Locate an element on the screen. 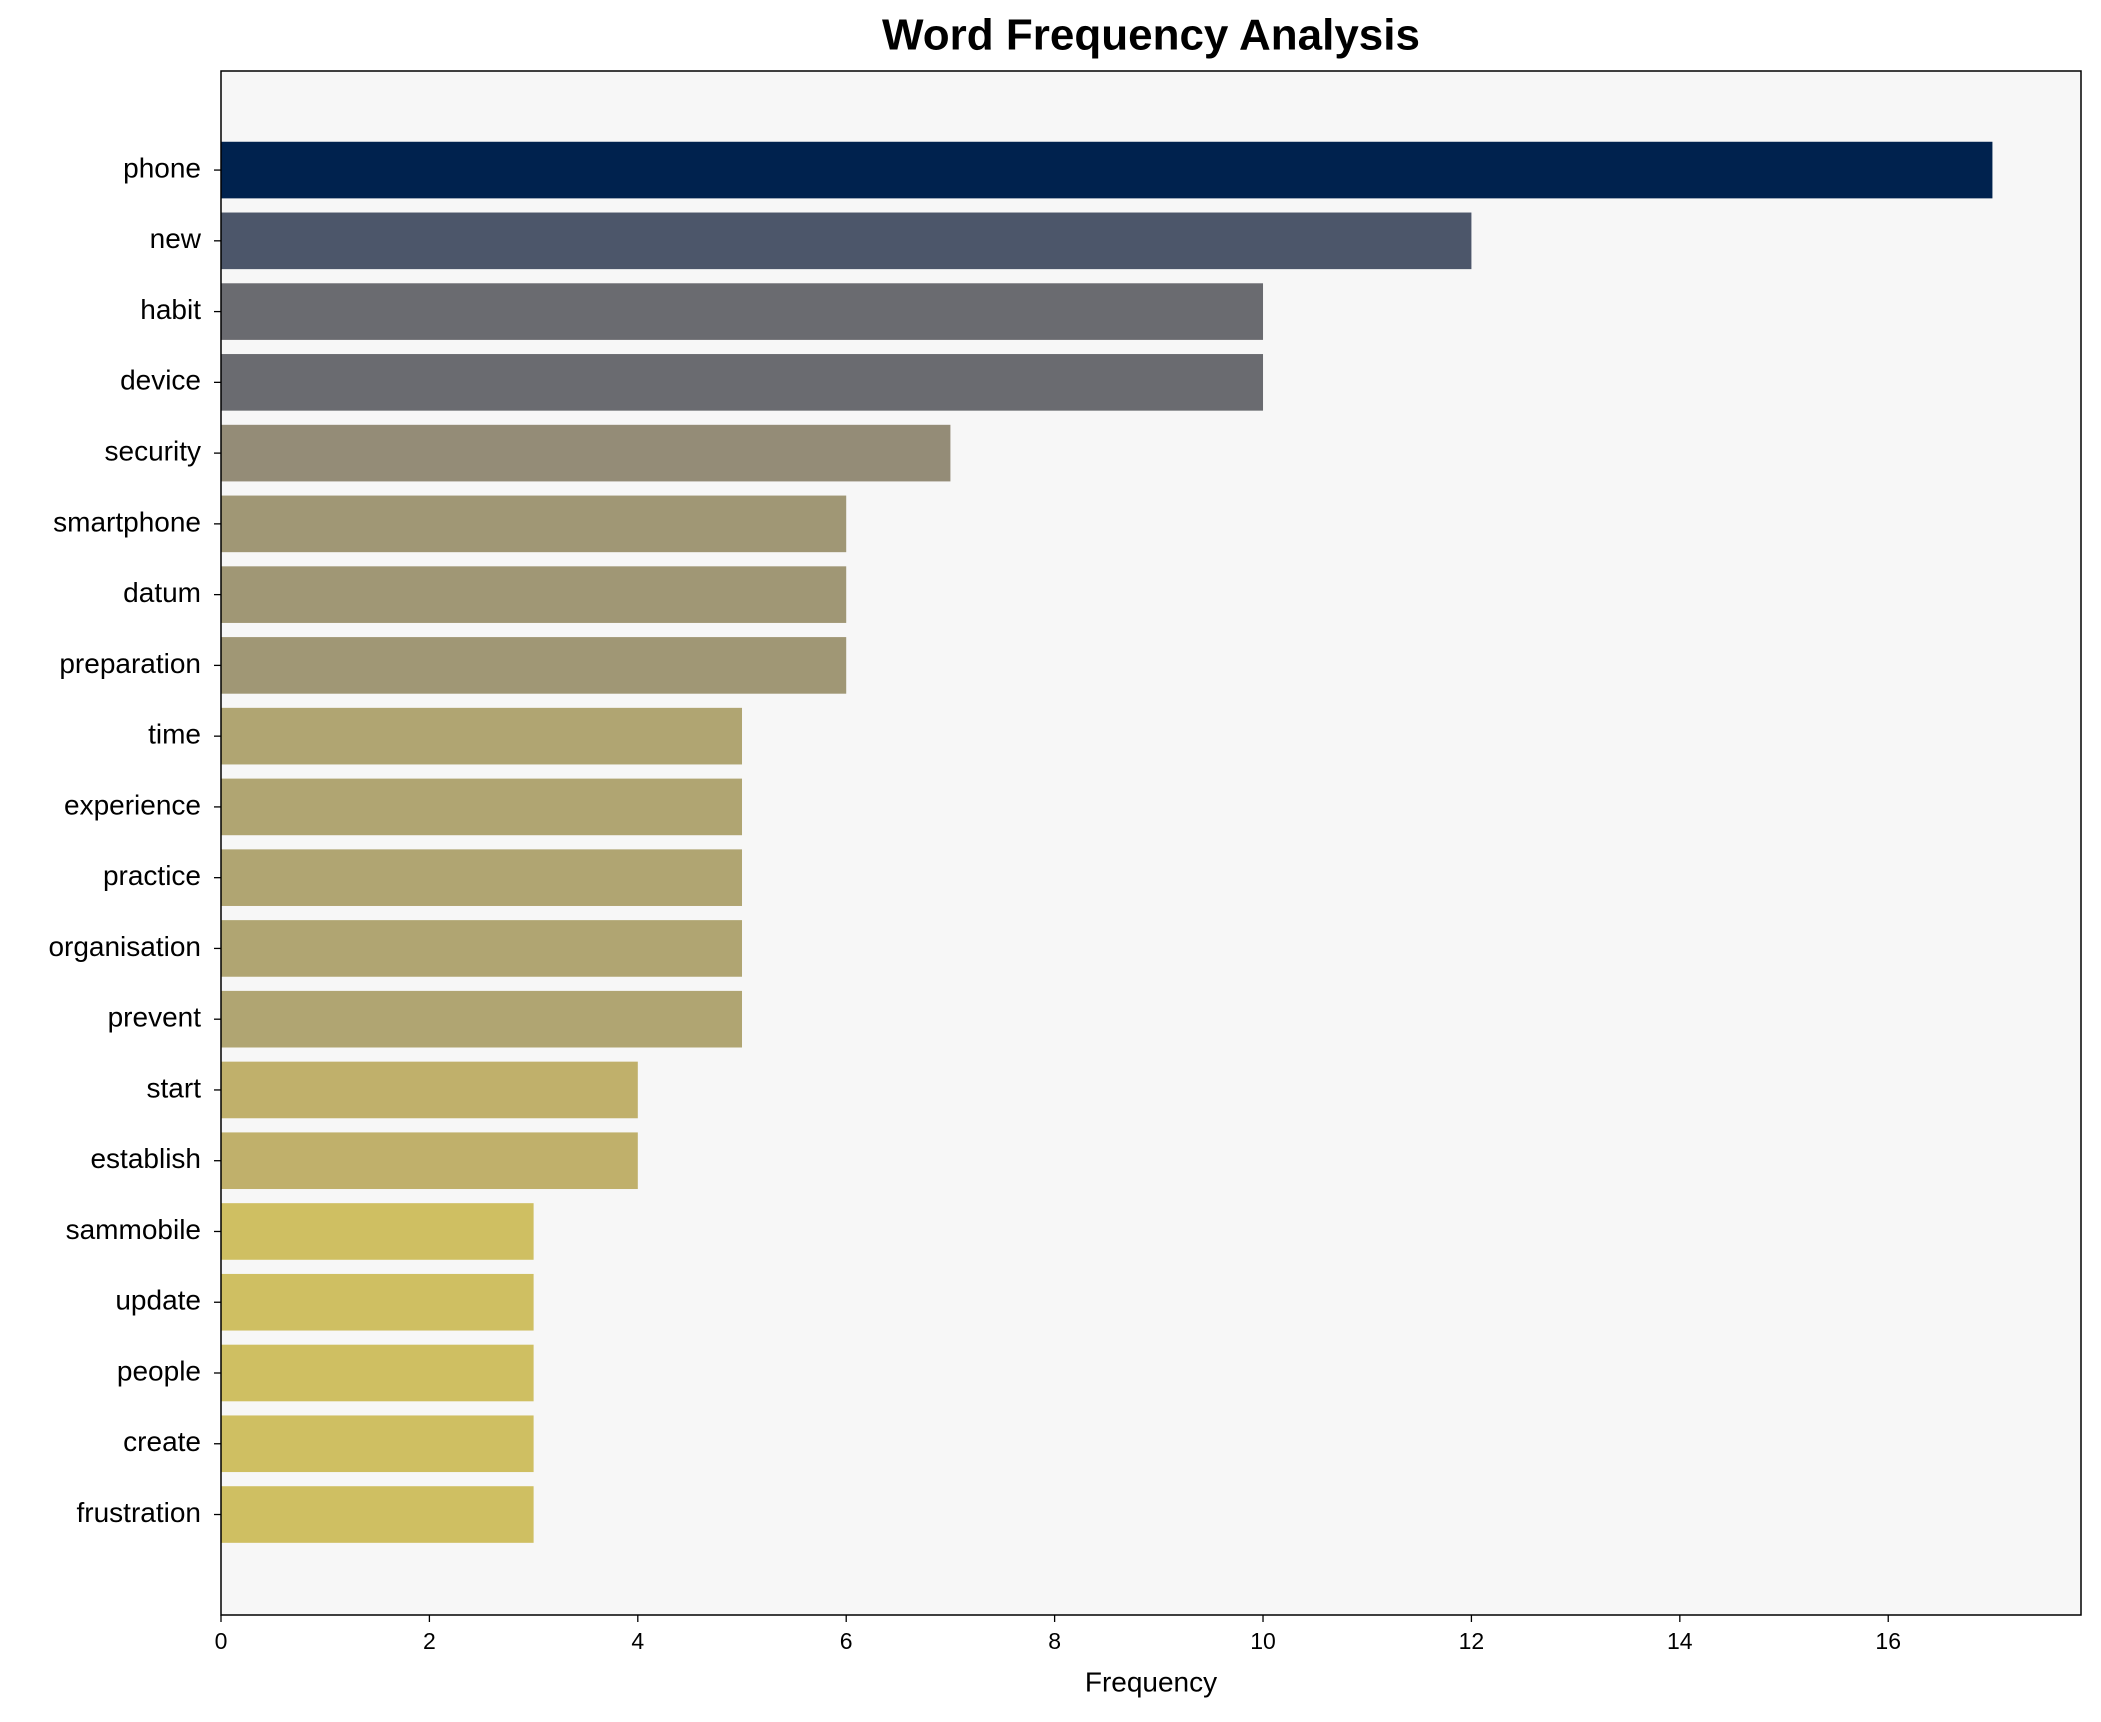 Image resolution: width=2101 pixels, height=1722 pixels. y-tick-label: time is located at coordinates (174, 734).